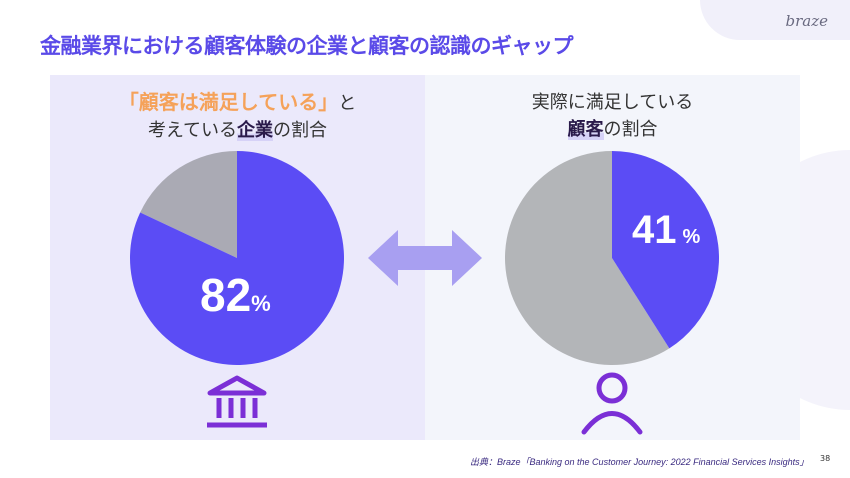 The width and height of the screenshot is (850, 478). Describe the element at coordinates (612, 116) in the screenshot. I see `customer-heading: 実際に満足している 顧客の割合` at that location.